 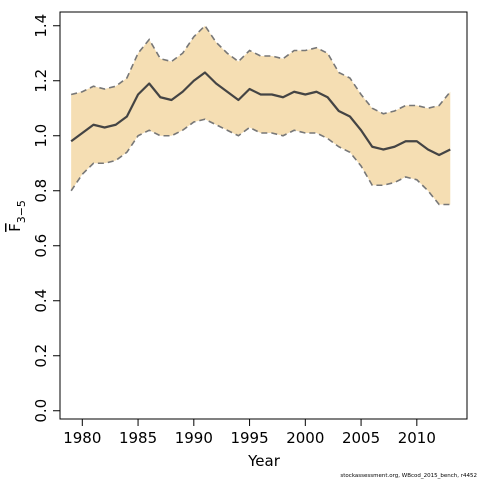 I want to click on x-axis: 1980 1985 1990 1995 2000 2005 2010, so click(x=249, y=433).